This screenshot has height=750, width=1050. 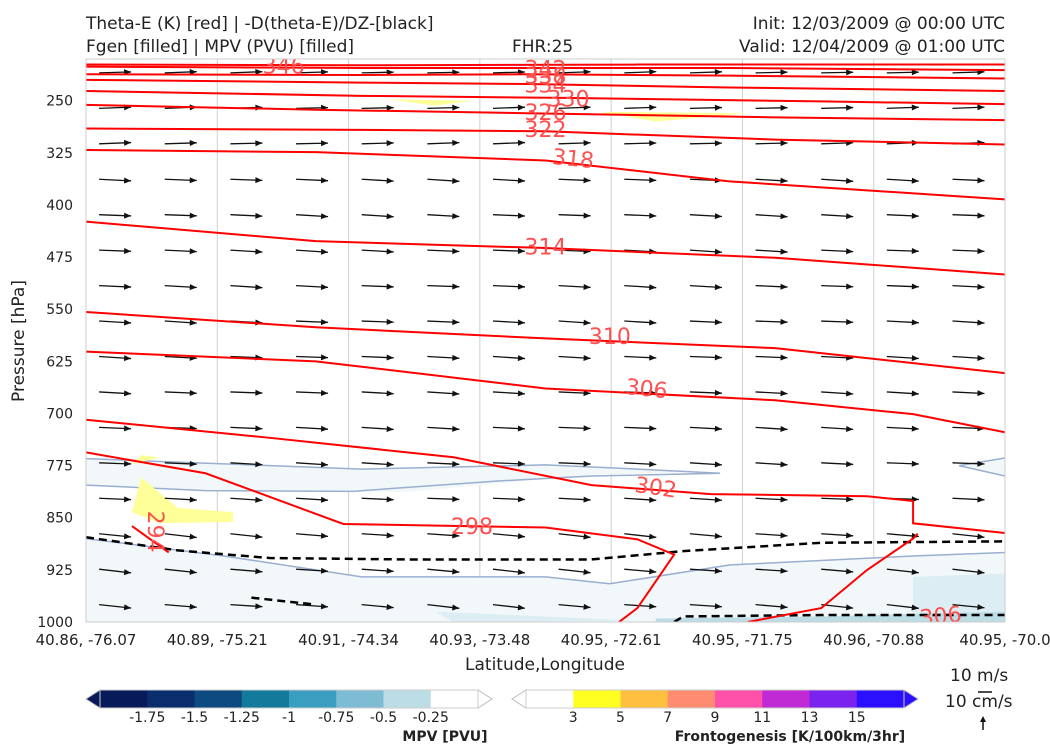 What do you see at coordinates (790, 737) in the screenshot?
I see `fgen-colorbar-title: Frontogenesis [K/100km/3hr]` at bounding box center [790, 737].